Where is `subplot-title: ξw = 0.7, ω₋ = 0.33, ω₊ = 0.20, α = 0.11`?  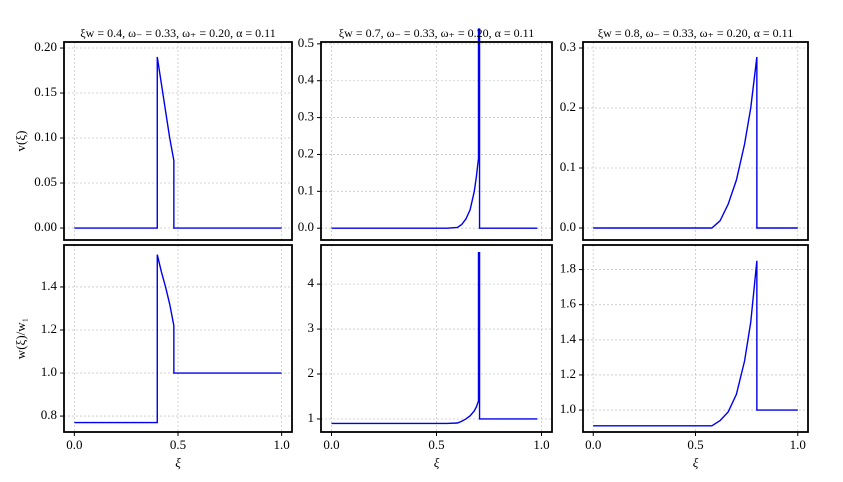 subplot-title: ξw = 0.7, ω₋ = 0.33, ω₊ = 0.20, α = 0.11 is located at coordinates (436, 33).